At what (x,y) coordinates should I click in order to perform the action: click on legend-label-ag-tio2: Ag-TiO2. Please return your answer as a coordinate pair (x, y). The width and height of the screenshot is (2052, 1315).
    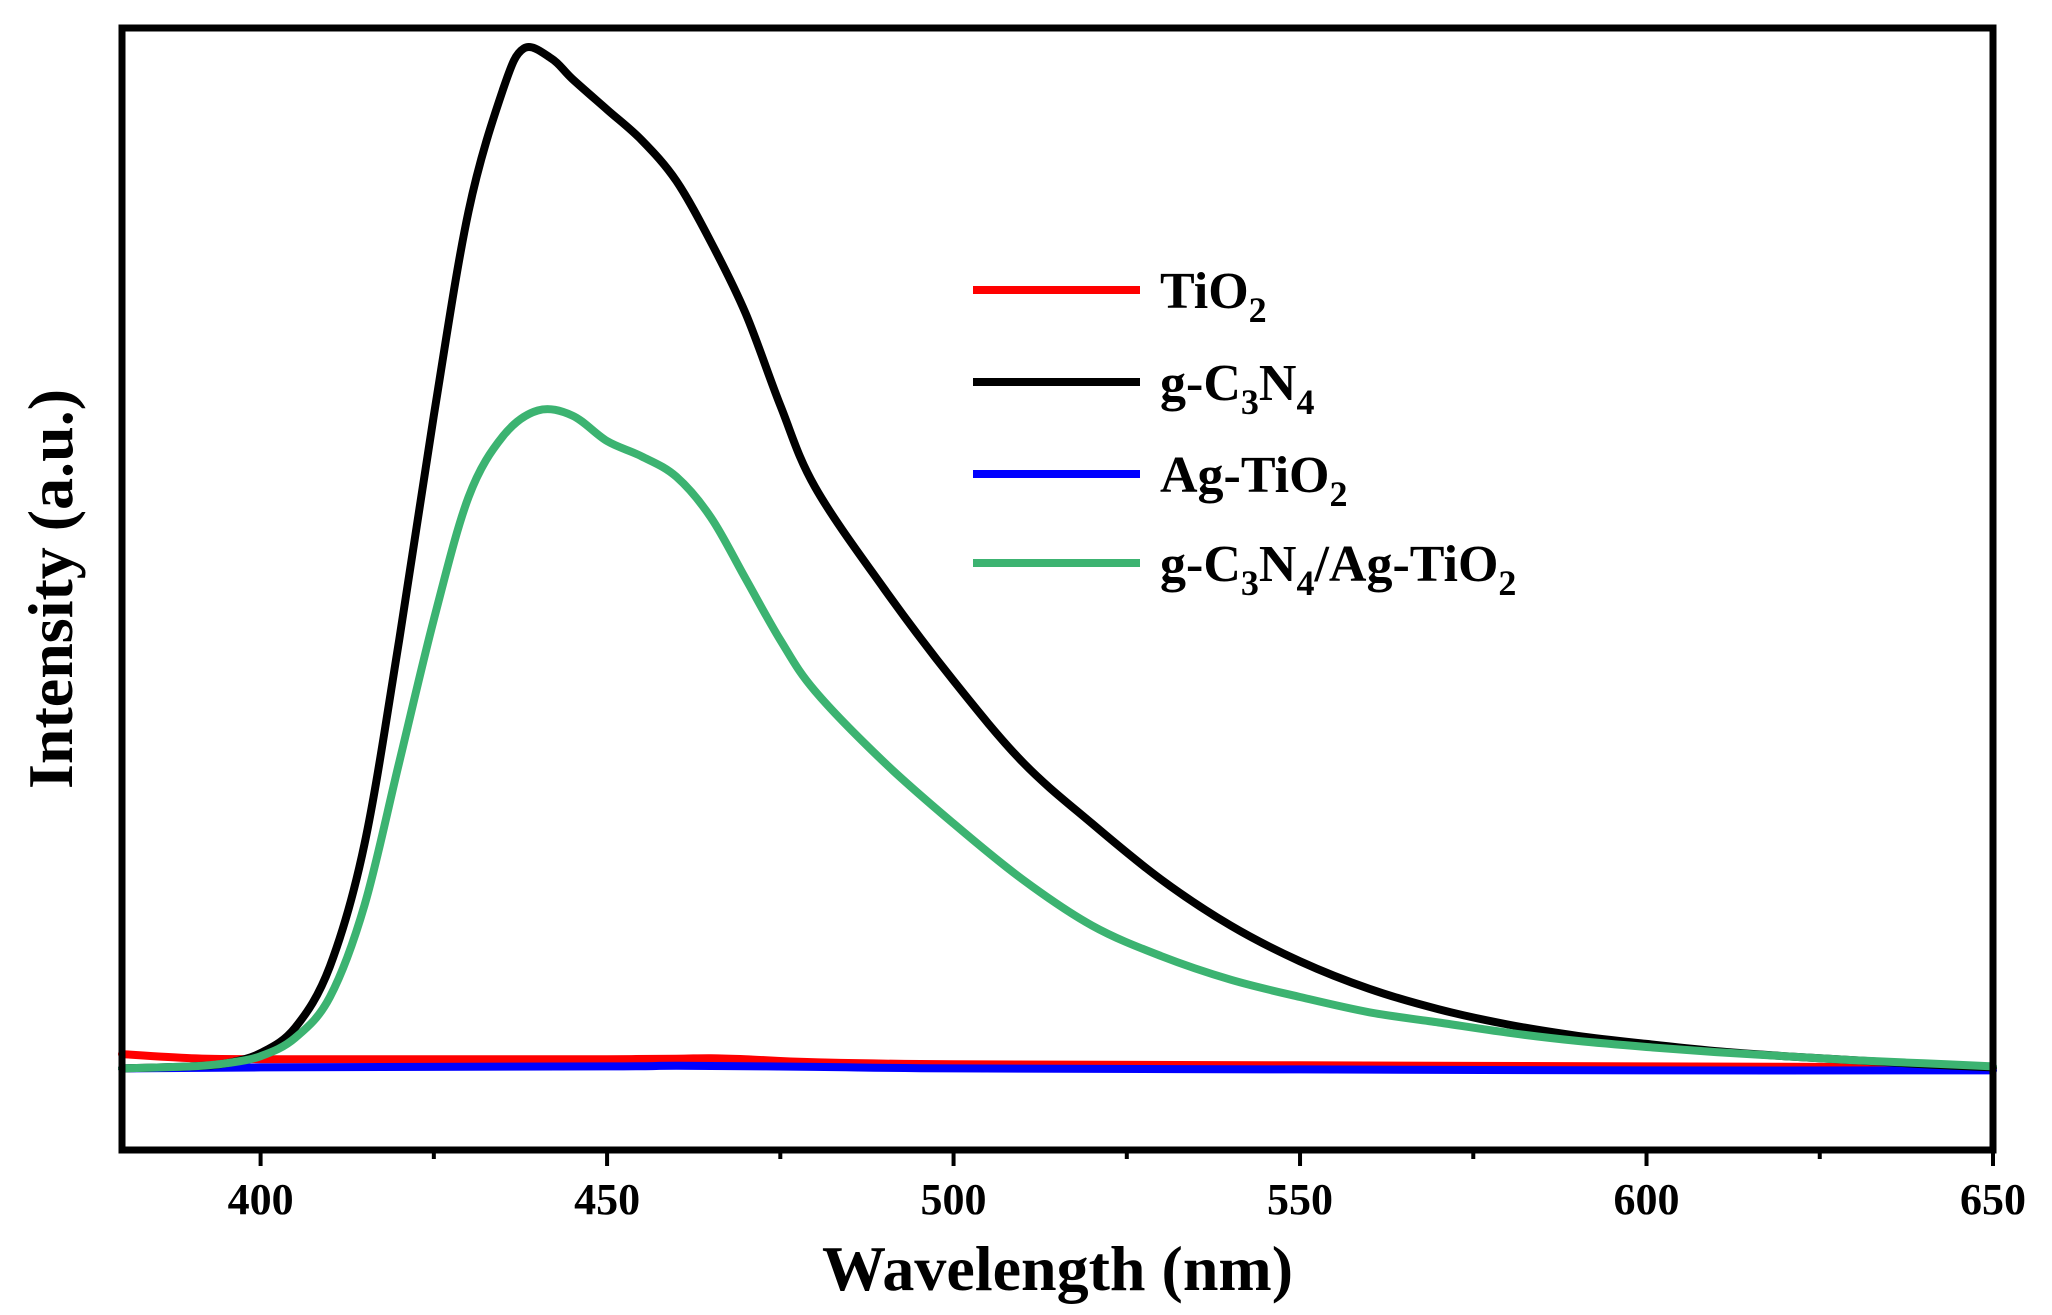
    Looking at the image, I should click on (1254, 480).